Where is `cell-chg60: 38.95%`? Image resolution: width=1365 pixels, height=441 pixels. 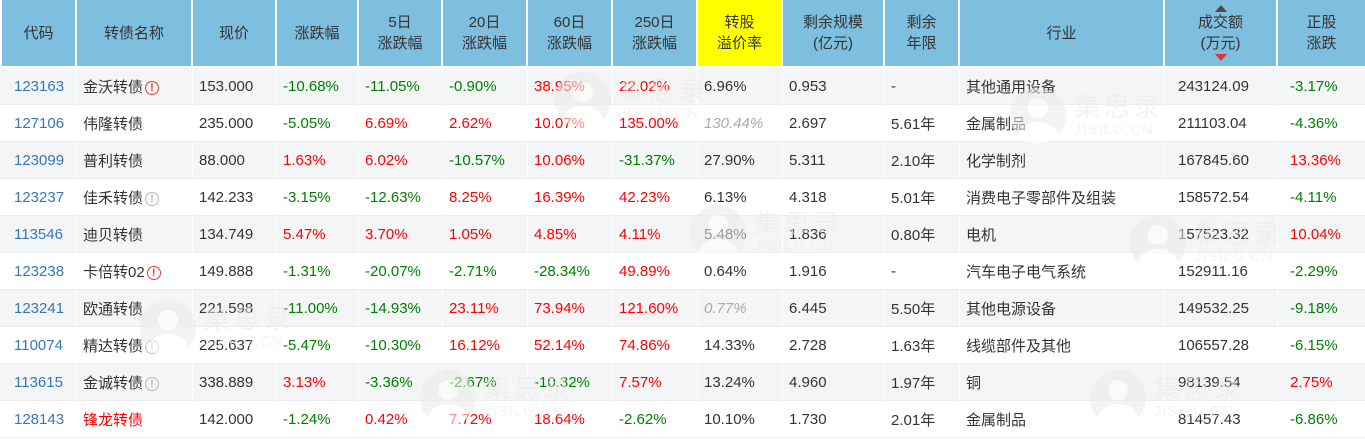
cell-chg60: 38.95% is located at coordinates (570, 86).